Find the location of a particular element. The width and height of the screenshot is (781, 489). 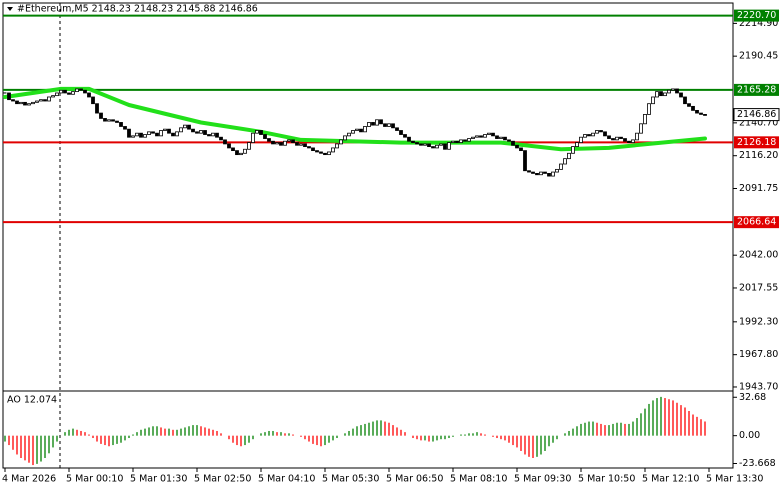

x-tick-label: 5 Mar 09:30 is located at coordinates (542, 479).